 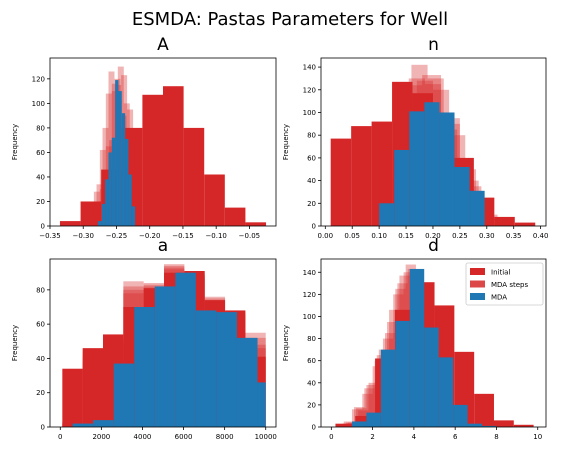 I want to click on y-tick-label: 140, so click(x=309, y=273).